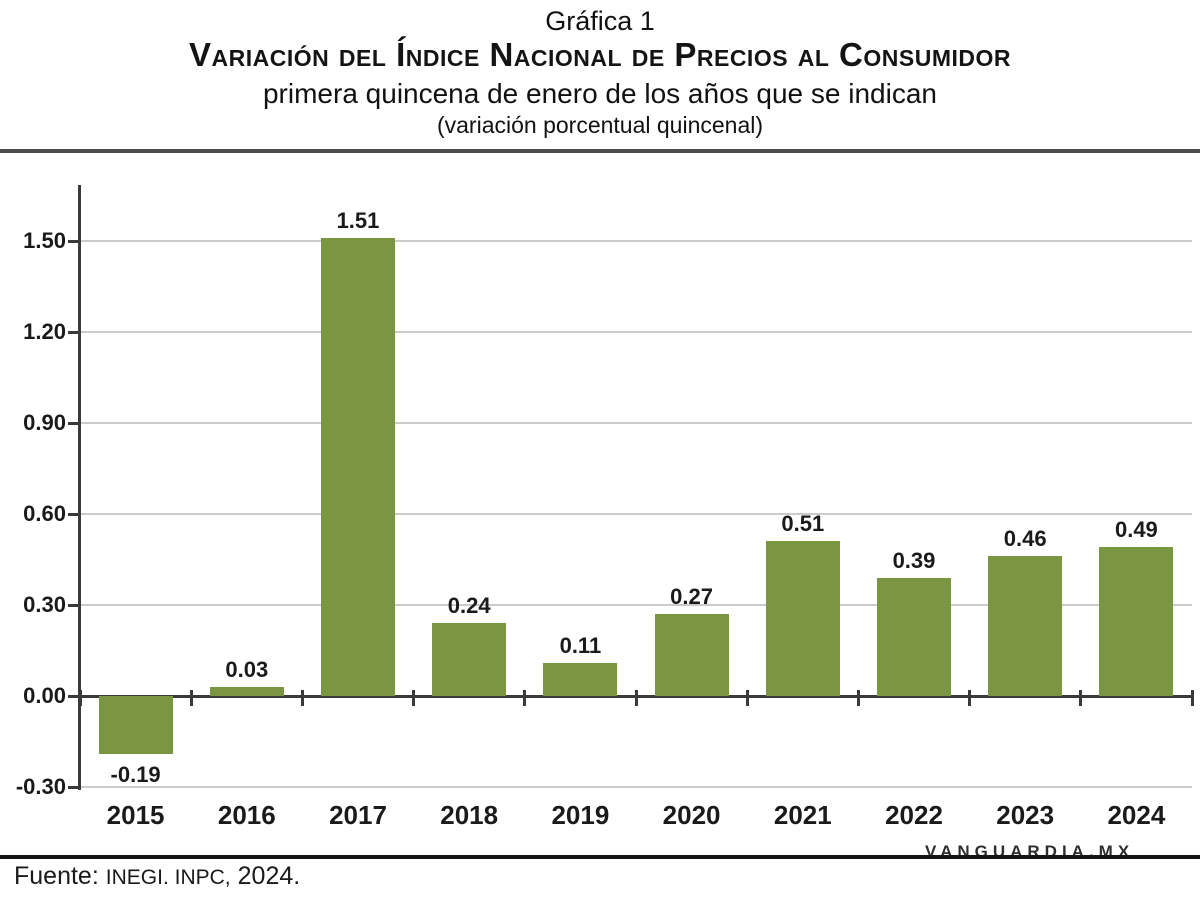 This screenshot has height=900, width=1200. Describe the element at coordinates (1025, 539) in the screenshot. I see `bar-value-label: 0.46` at that location.